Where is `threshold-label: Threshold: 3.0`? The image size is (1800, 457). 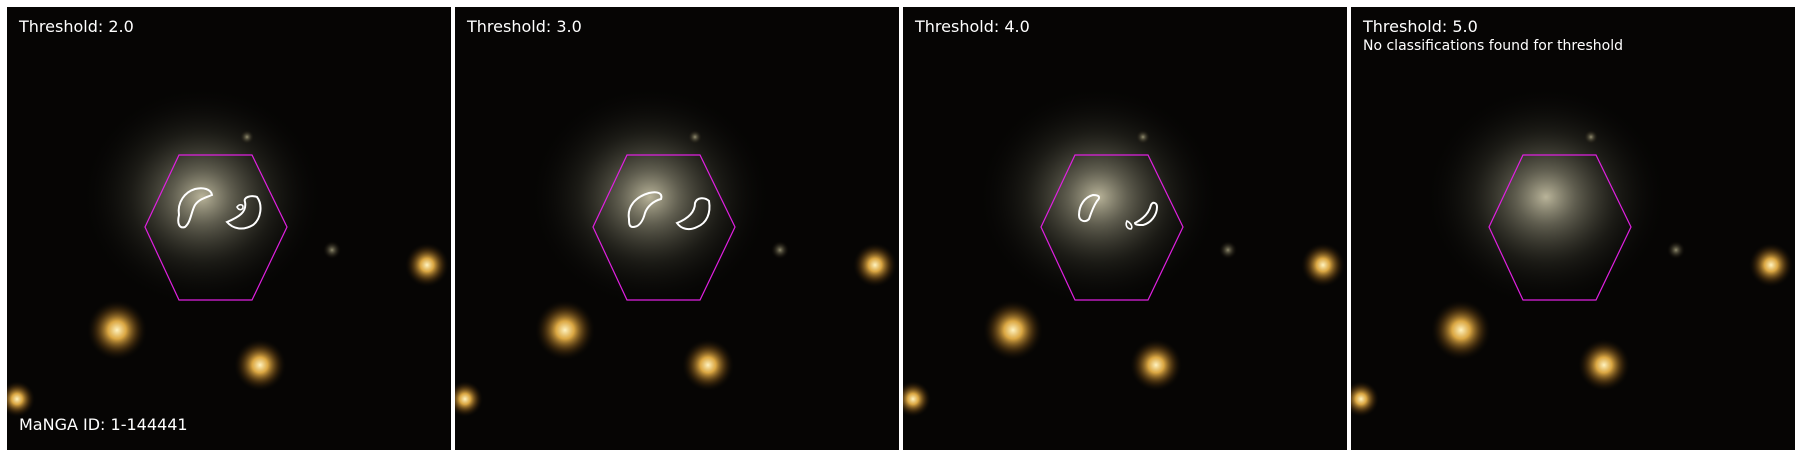
threshold-label: Threshold: 3.0 is located at coordinates (524, 26).